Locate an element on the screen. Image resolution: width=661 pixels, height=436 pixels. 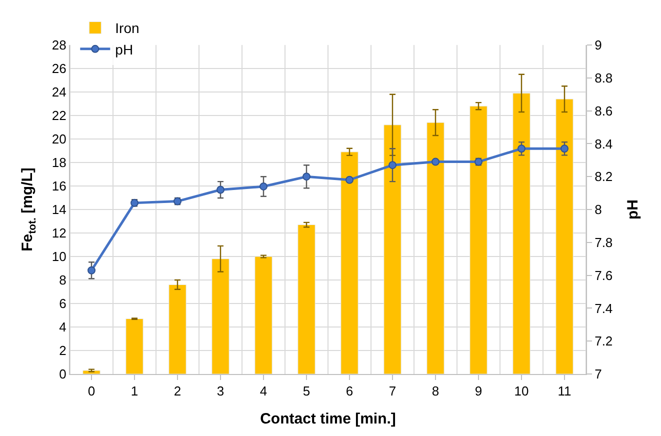
y-tick-label: 28 is located at coordinates (59, 45).